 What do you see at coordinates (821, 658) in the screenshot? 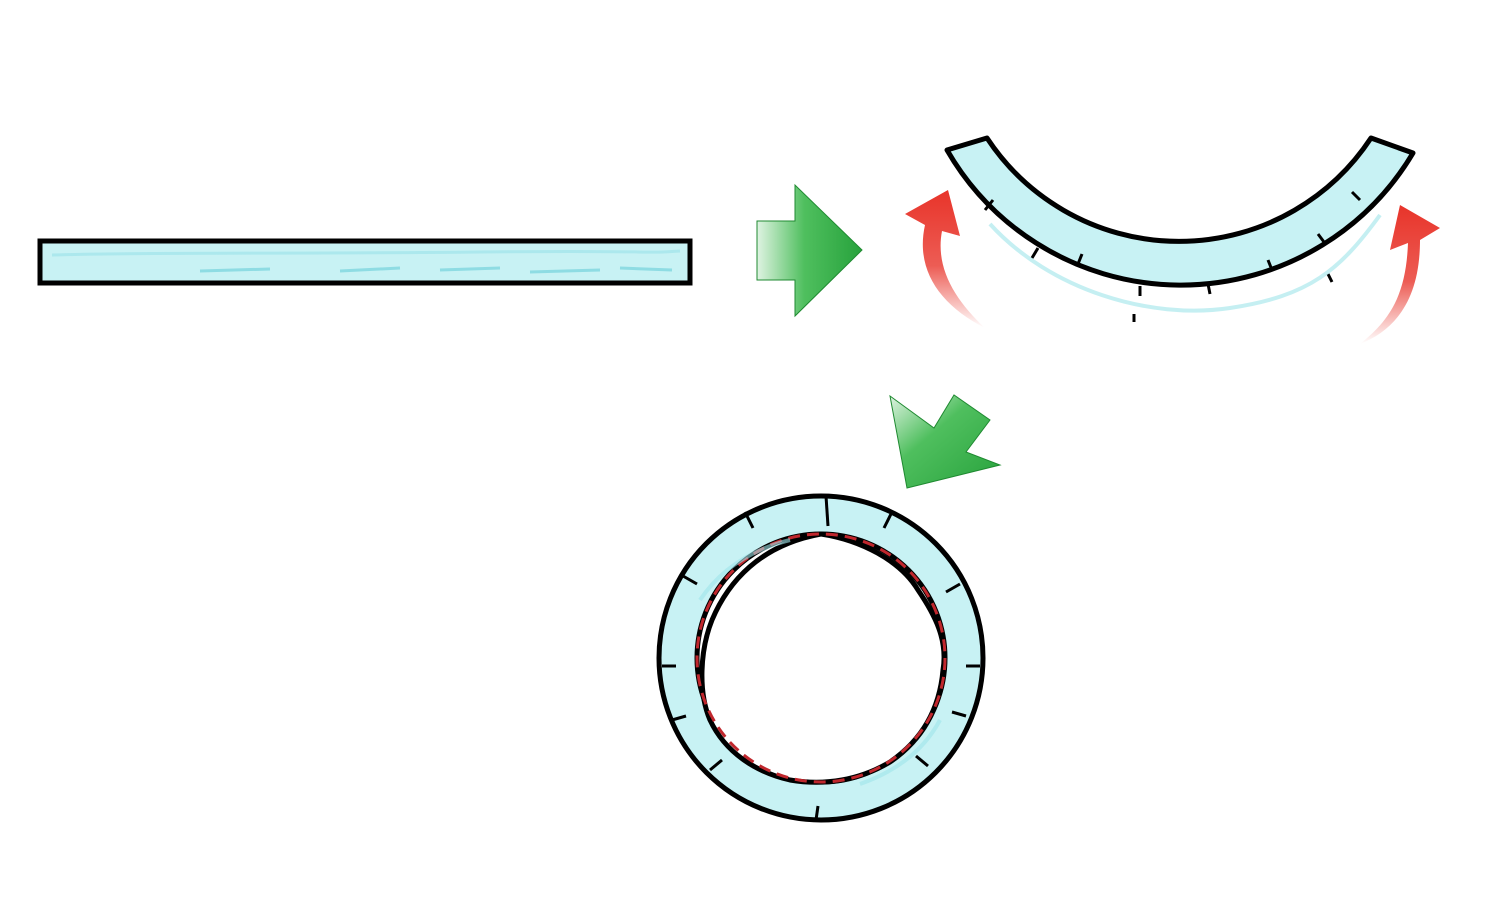
I see `closed-ring` at bounding box center [821, 658].